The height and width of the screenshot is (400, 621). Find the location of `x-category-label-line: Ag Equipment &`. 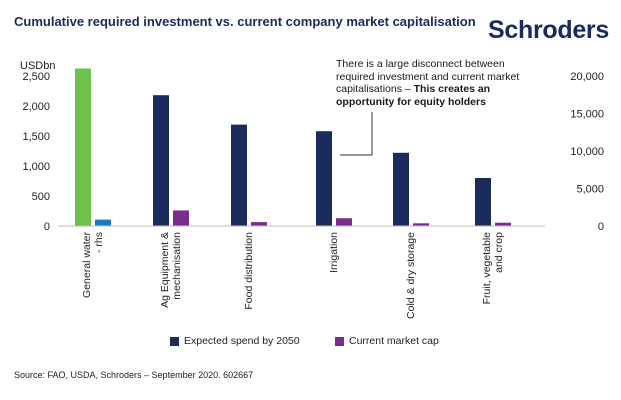

x-category-label-line: Ag Equipment & is located at coordinates (165, 270).